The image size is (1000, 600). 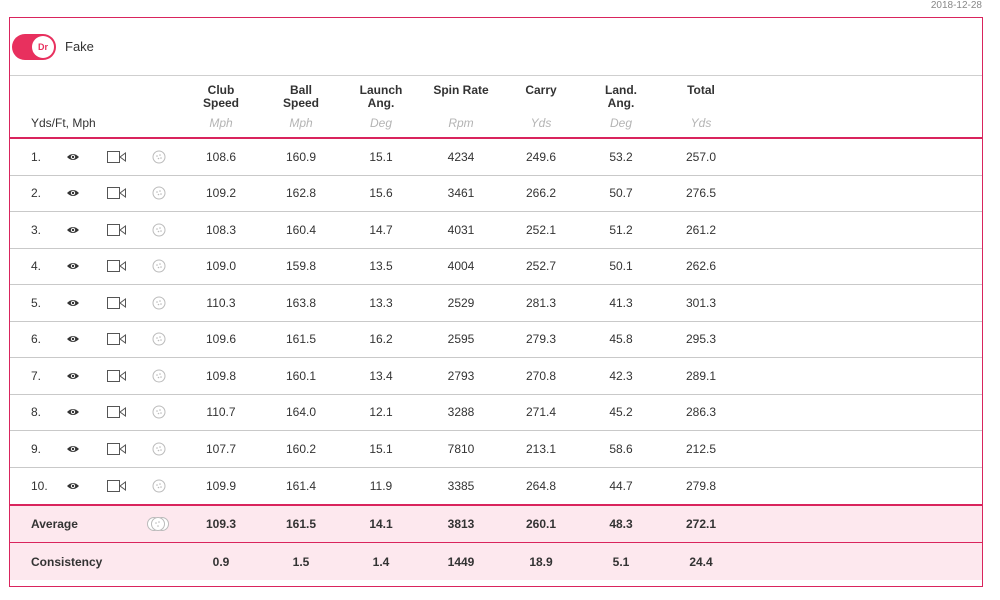 I want to click on column-header: Carry Yds, so click(x=541, y=107).